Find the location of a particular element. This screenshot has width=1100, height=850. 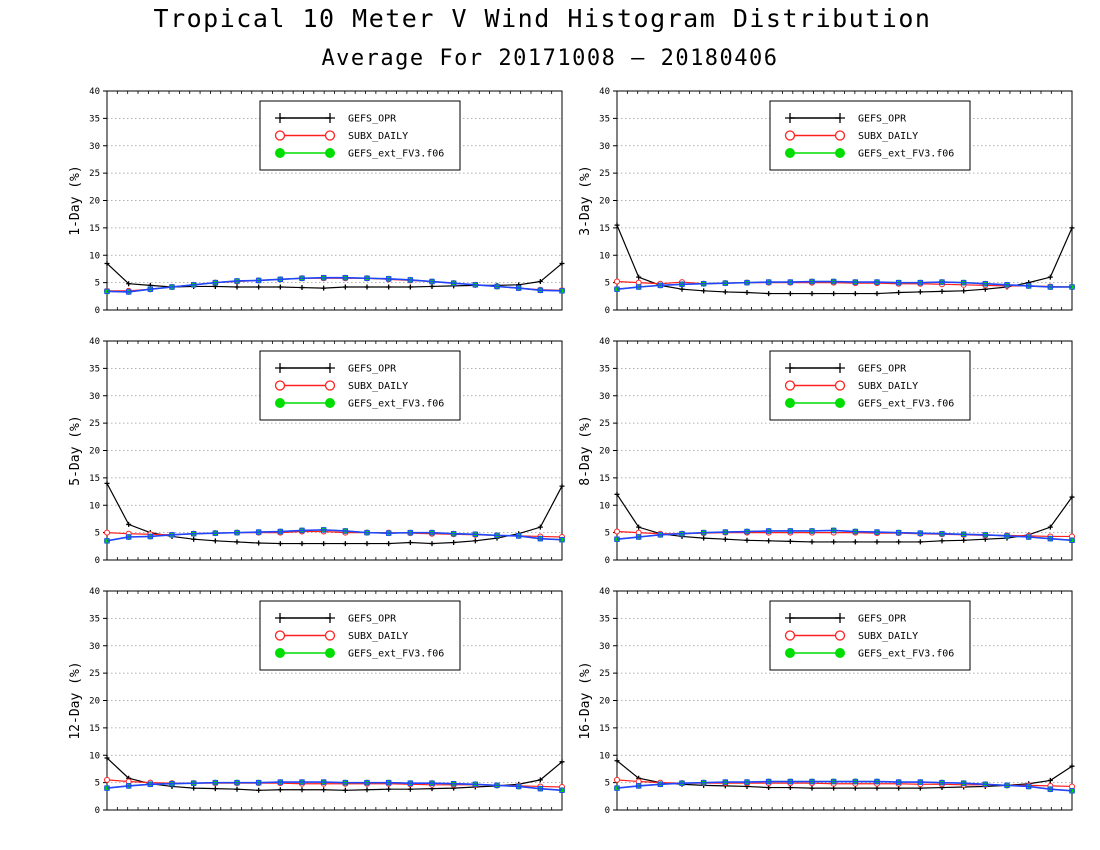

y-tick-label: 5 is located at coordinates (97, 534).